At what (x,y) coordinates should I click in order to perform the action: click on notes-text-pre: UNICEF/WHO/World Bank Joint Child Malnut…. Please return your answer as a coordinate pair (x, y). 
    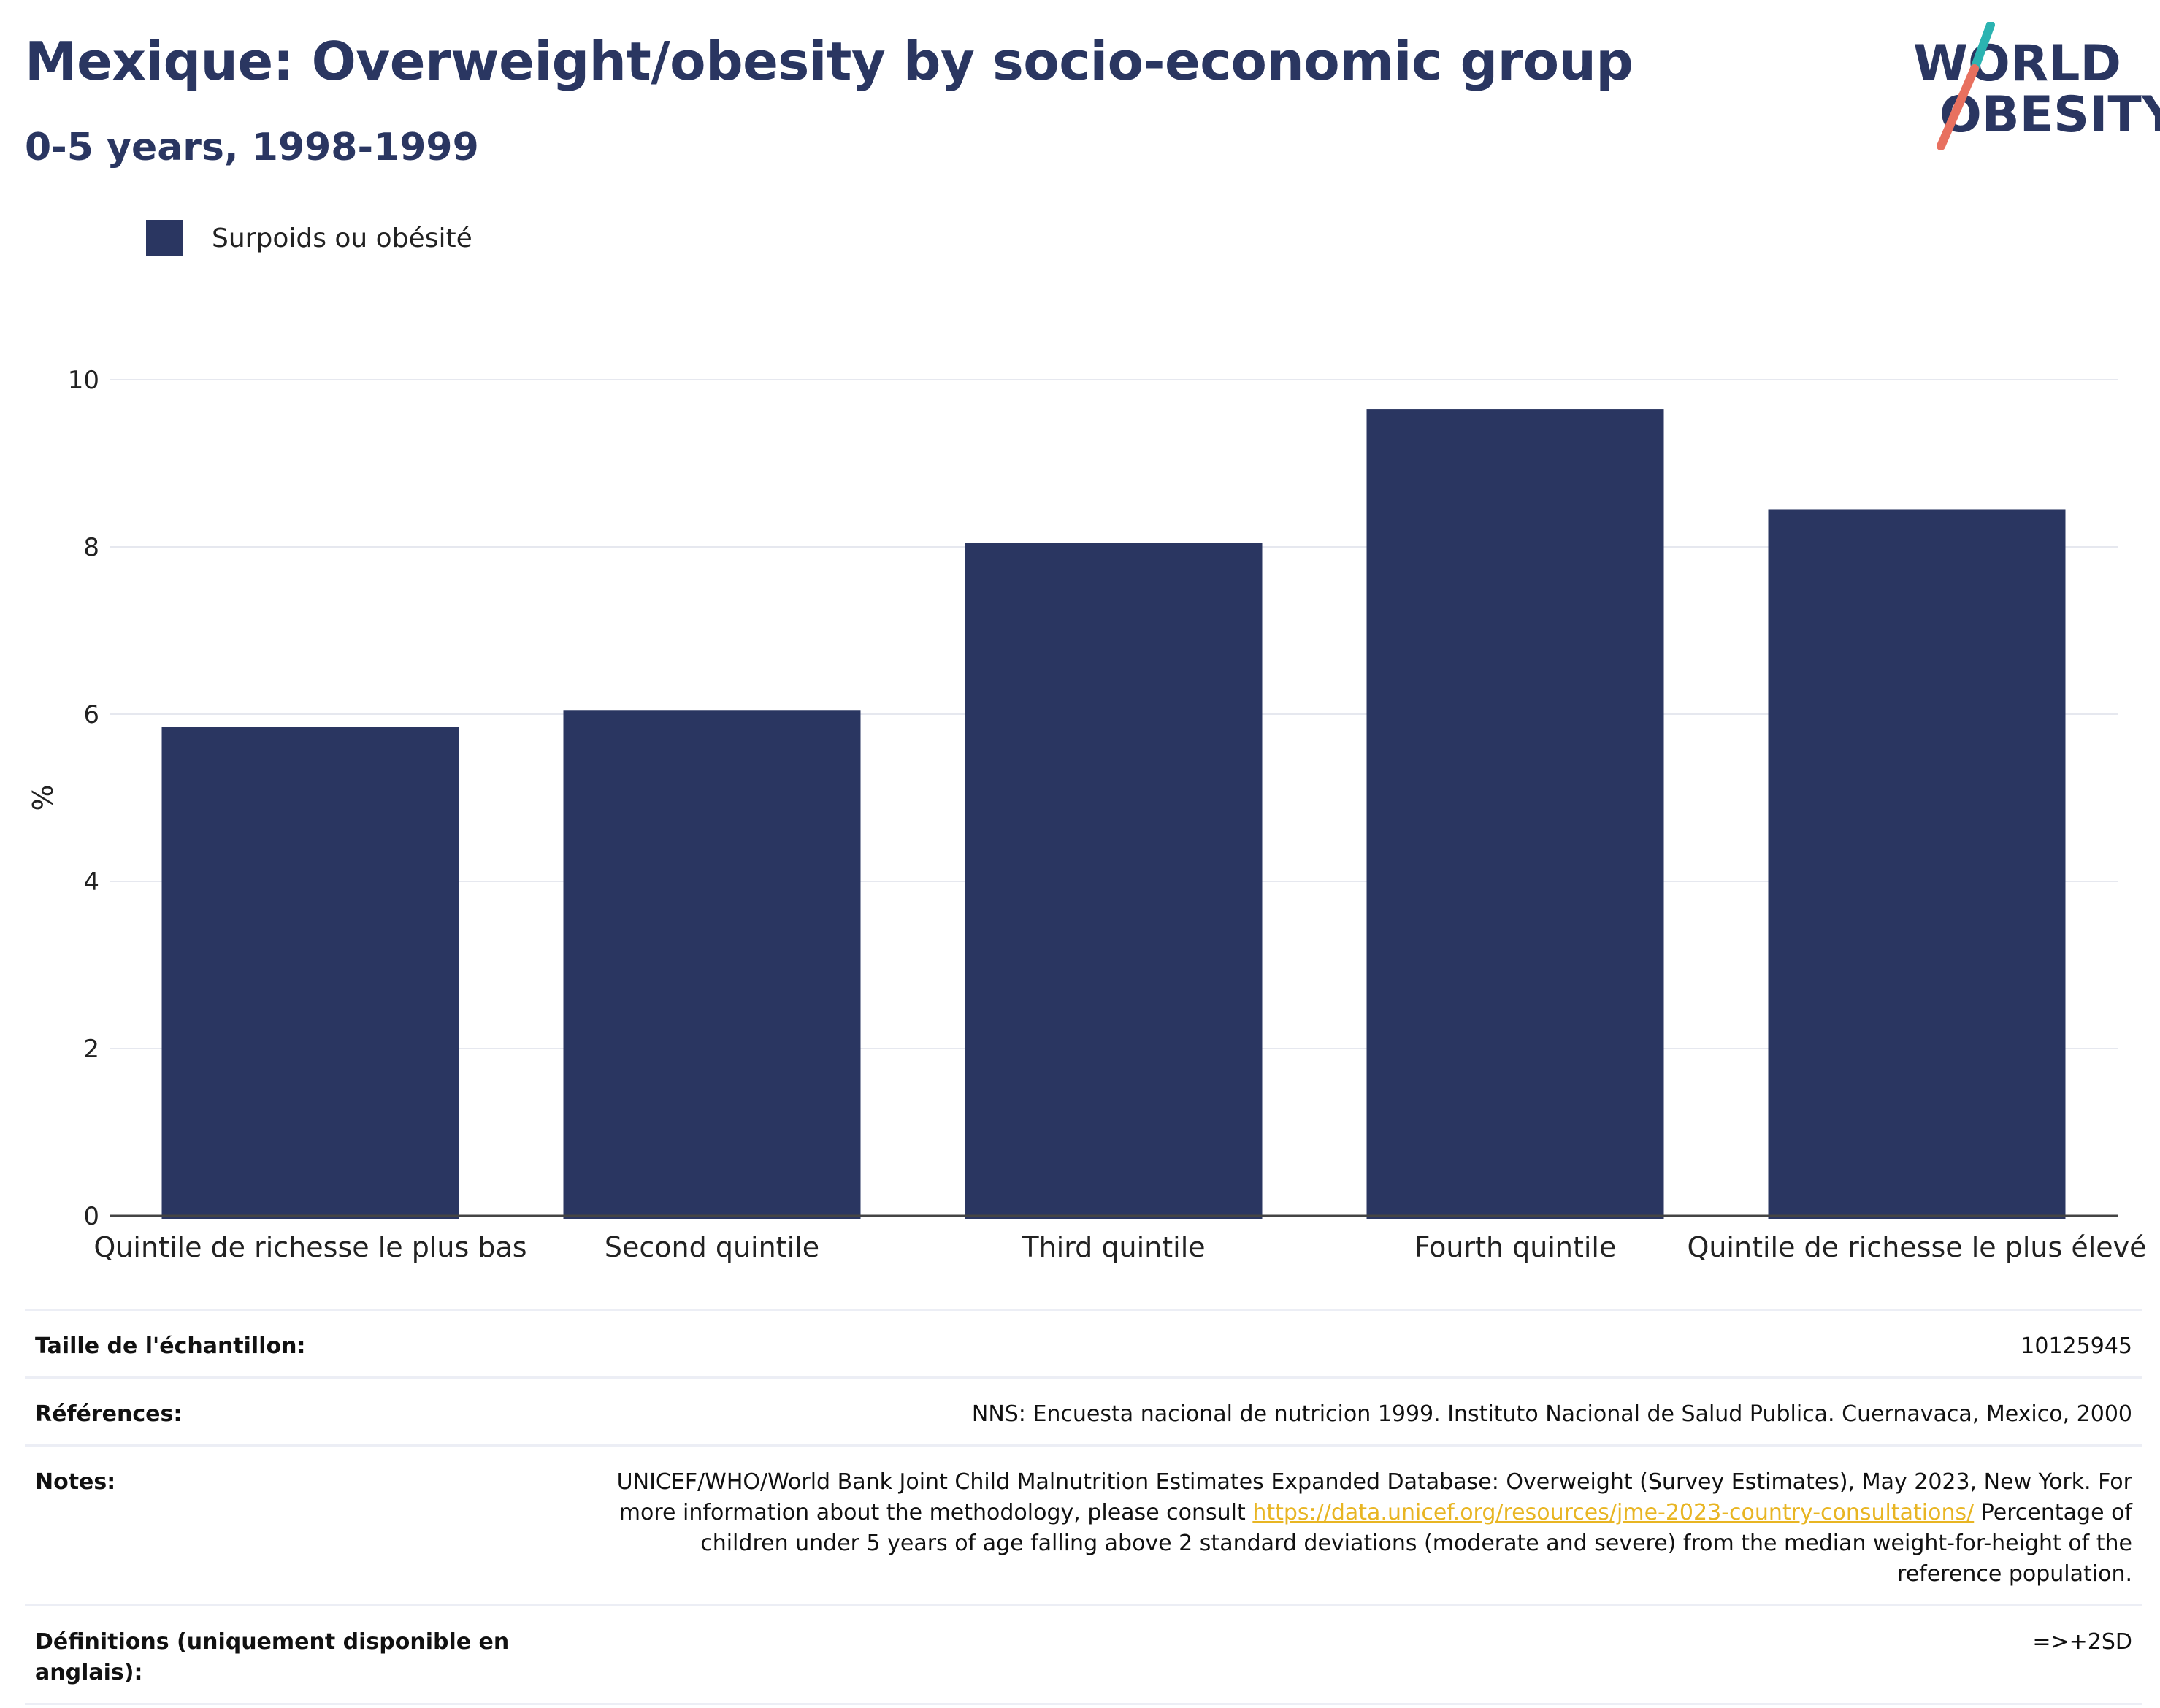
    Looking at the image, I should click on (1374, 1497).